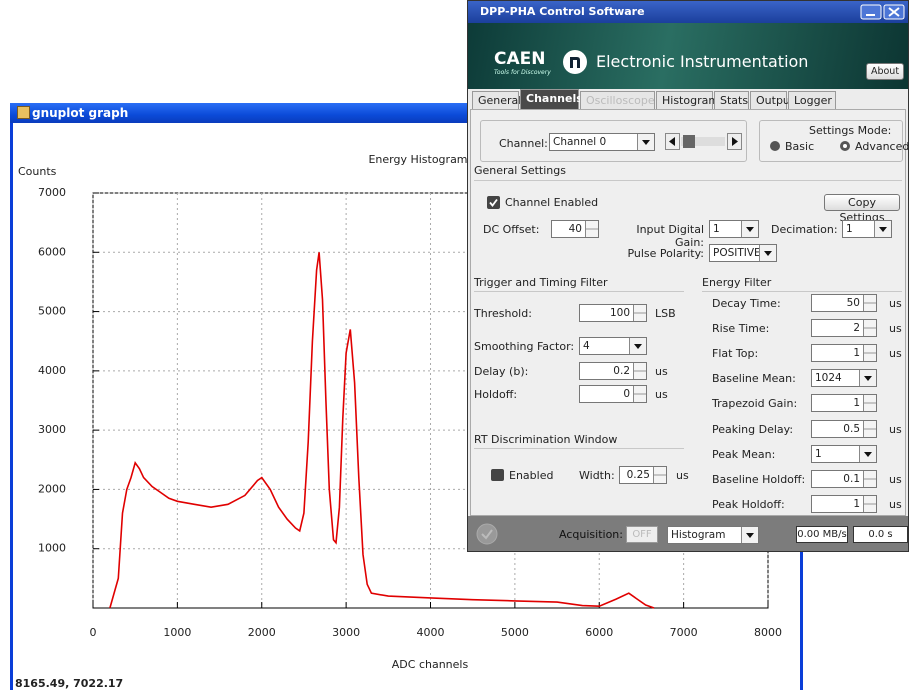  I want to click on field-label: Input Digital Gain:, so click(670, 236).